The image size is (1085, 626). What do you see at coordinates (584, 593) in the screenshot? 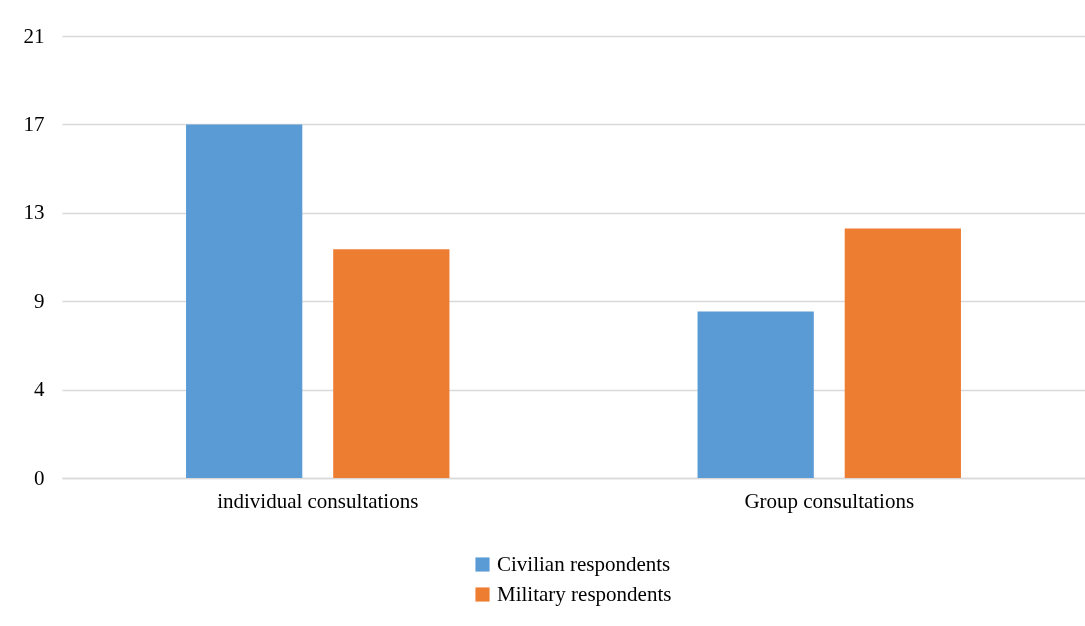
I see `legend-label: Military respondents` at bounding box center [584, 593].